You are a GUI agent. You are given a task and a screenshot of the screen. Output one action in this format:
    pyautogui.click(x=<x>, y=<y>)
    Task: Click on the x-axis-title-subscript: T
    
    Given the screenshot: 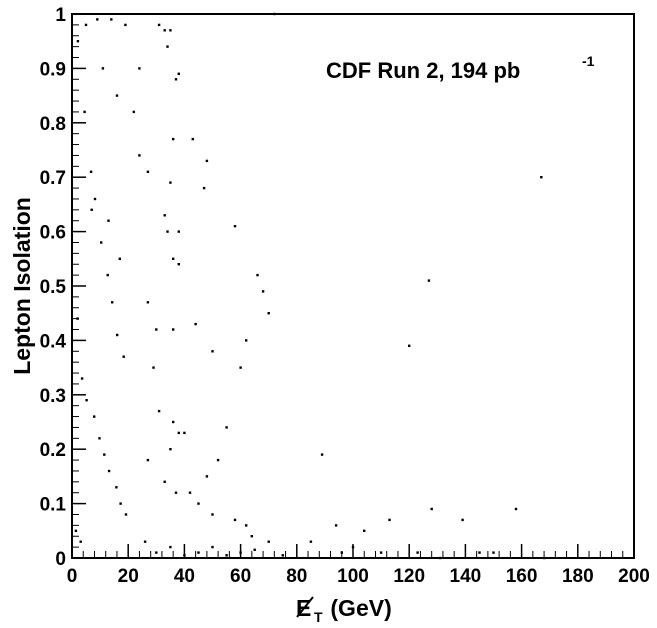 What is the action you would take?
    pyautogui.click(x=318, y=617)
    